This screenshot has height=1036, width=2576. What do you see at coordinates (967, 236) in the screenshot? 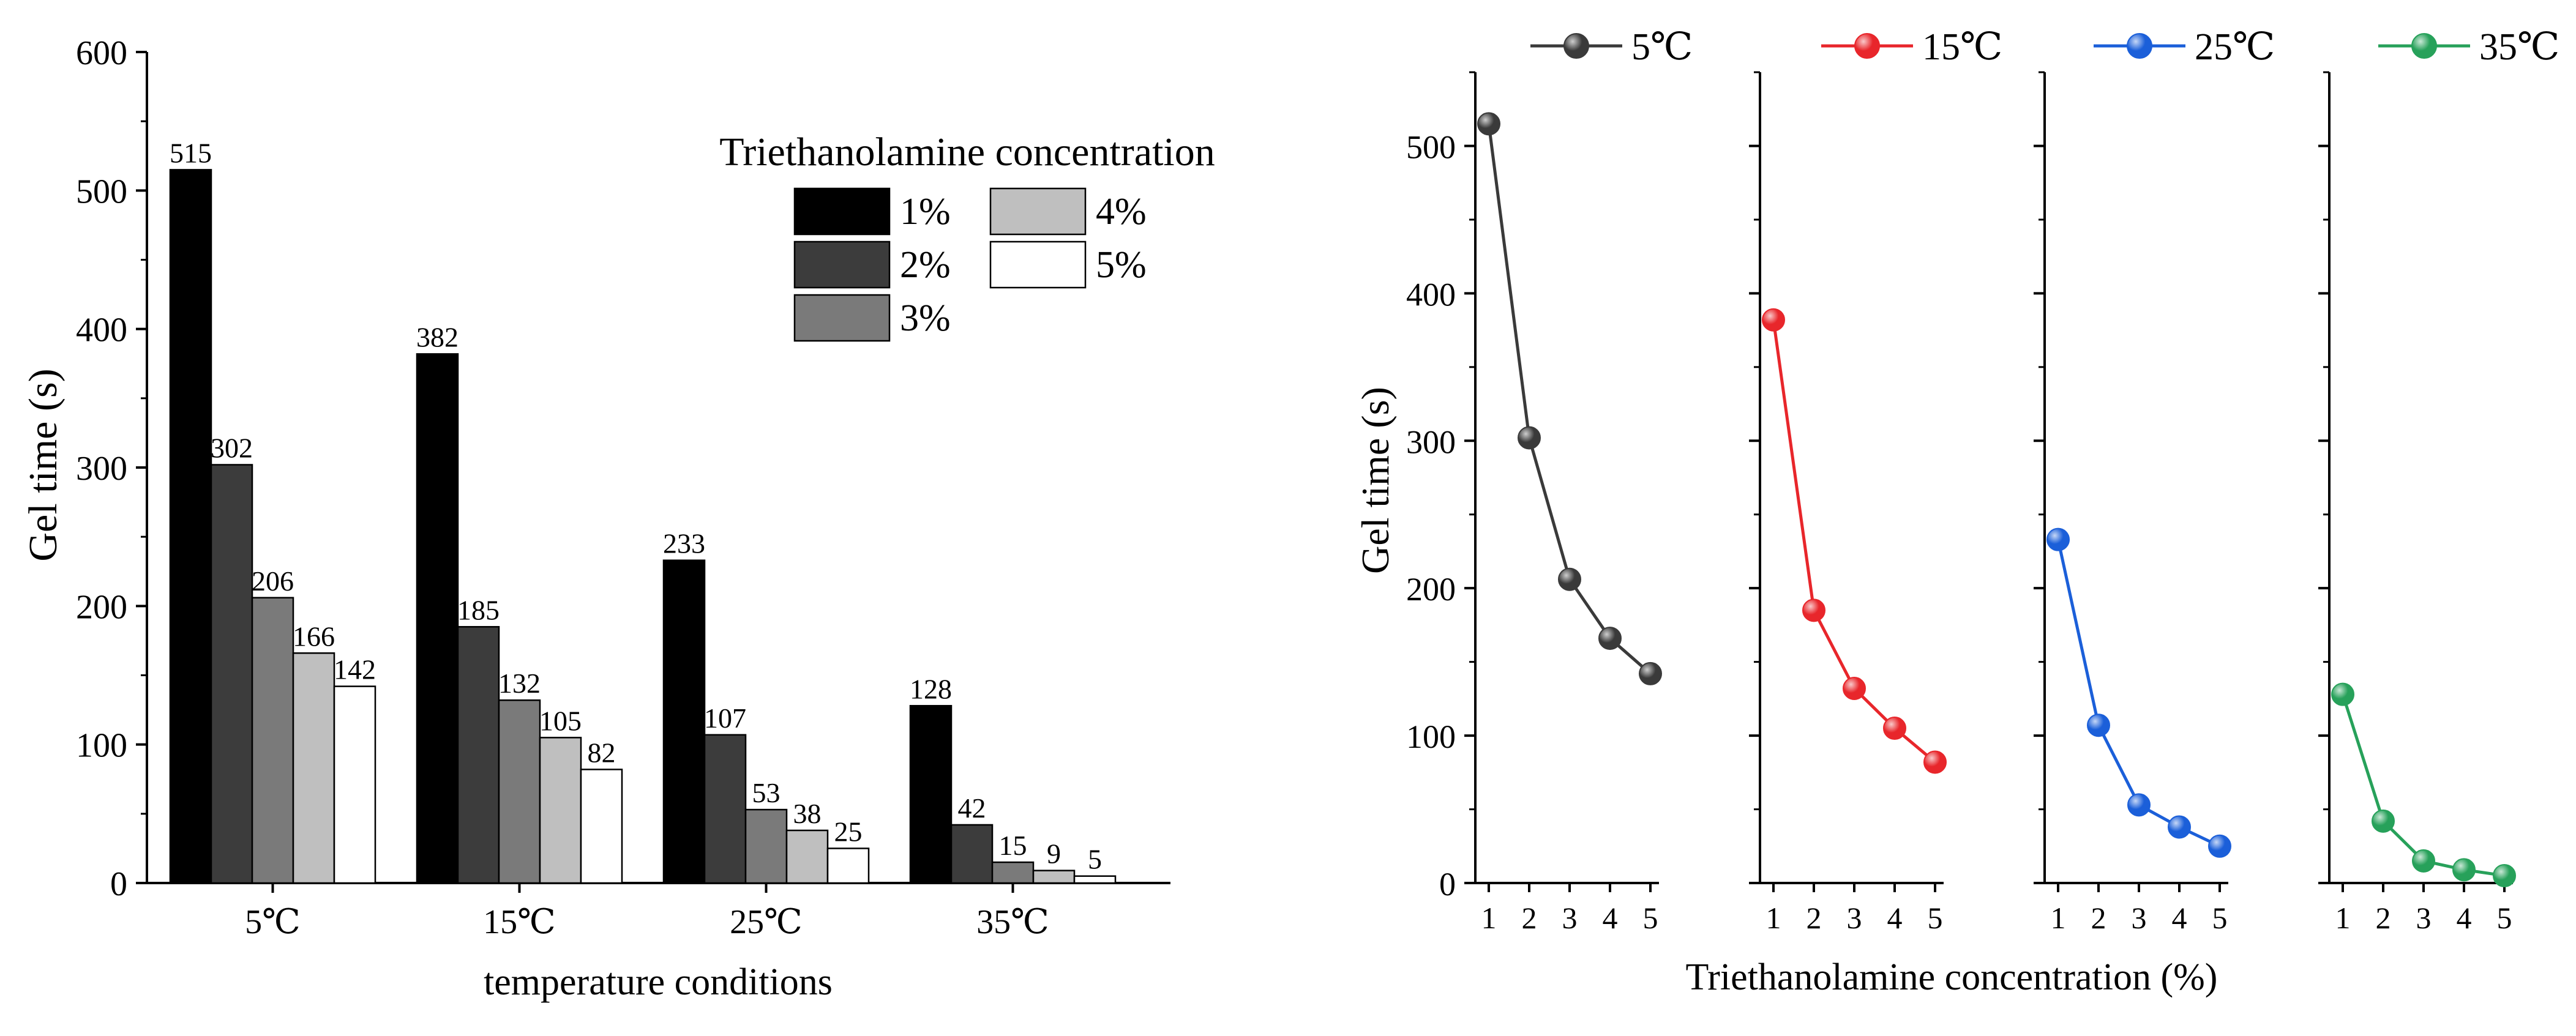
I see `bar-chart-legend: Triethanolamine concentration 1% 2% 3% 4% 5%` at bounding box center [967, 236].